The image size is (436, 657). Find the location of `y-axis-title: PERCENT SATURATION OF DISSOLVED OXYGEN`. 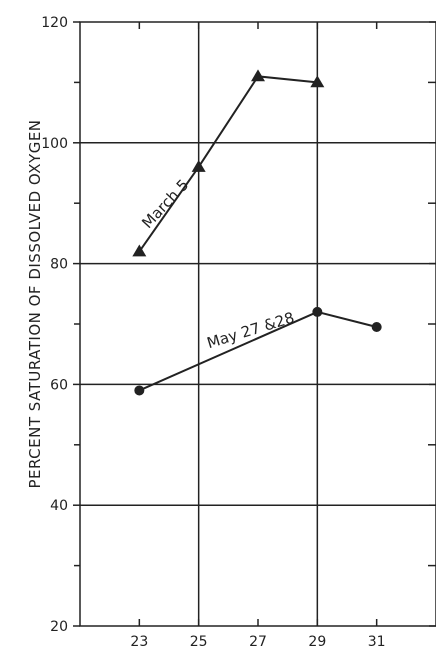

y-axis-title: PERCENT SATURATION OF DISSOLVED OXYGEN is located at coordinates (35, 303).